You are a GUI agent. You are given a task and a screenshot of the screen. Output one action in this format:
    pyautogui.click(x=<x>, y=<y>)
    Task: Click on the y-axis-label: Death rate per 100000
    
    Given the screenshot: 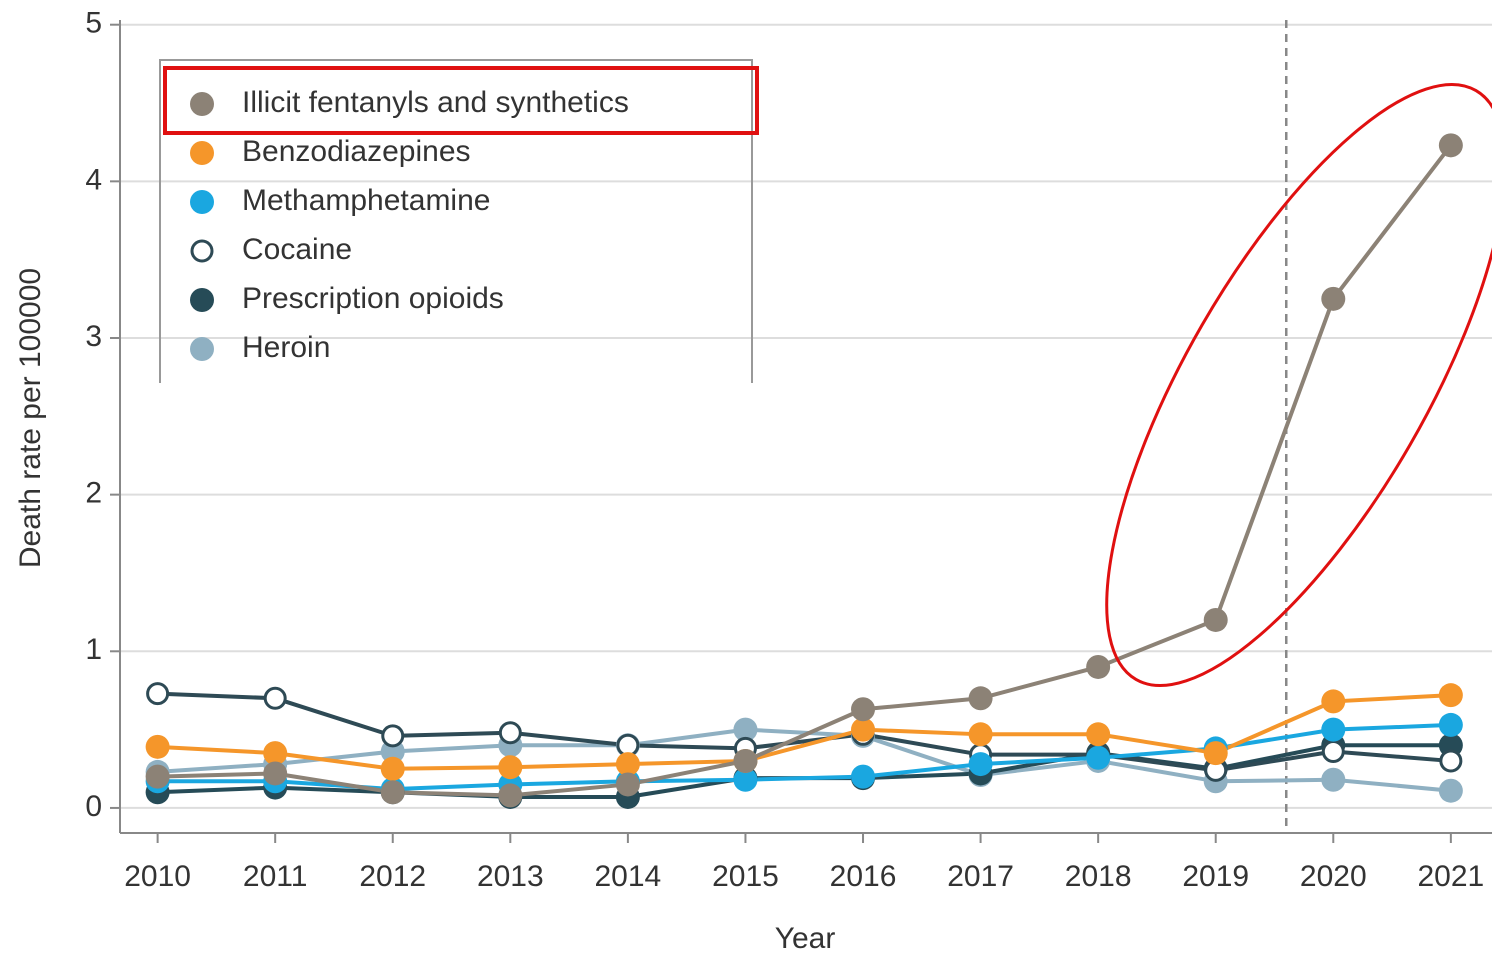 What is the action you would take?
    pyautogui.click(x=30, y=418)
    